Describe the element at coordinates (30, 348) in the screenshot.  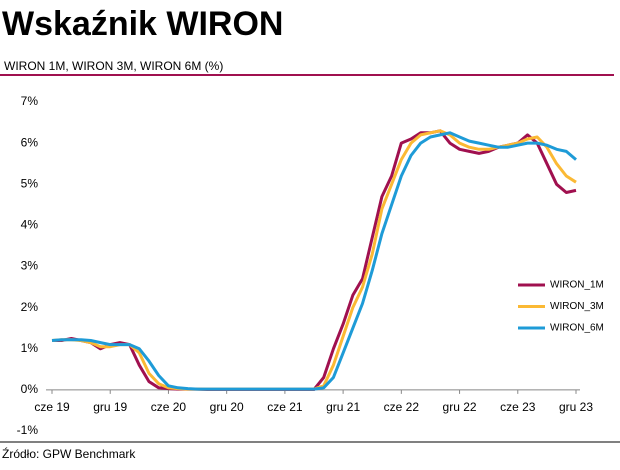
I see `y-tick-label: 1%` at that location.